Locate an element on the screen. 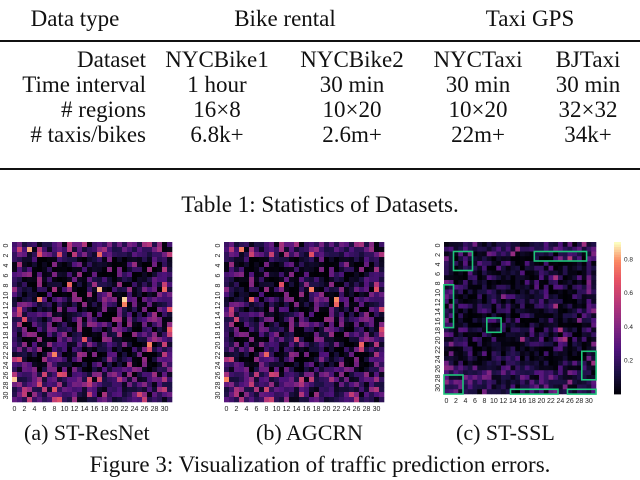  table-row: # taxis/bikes 6.8k+ 2.6m+ 22m+ 34k+ is located at coordinates (320, 134).